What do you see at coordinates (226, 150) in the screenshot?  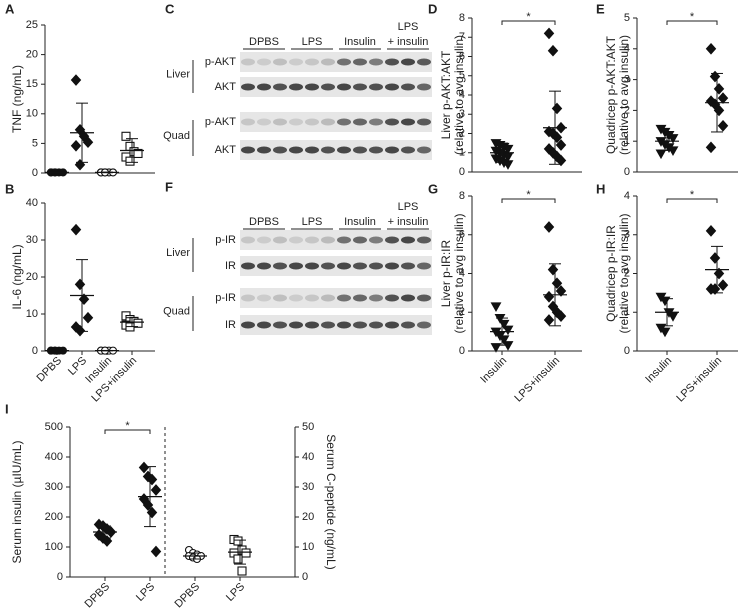 I see `row-label: AKT` at bounding box center [226, 150].